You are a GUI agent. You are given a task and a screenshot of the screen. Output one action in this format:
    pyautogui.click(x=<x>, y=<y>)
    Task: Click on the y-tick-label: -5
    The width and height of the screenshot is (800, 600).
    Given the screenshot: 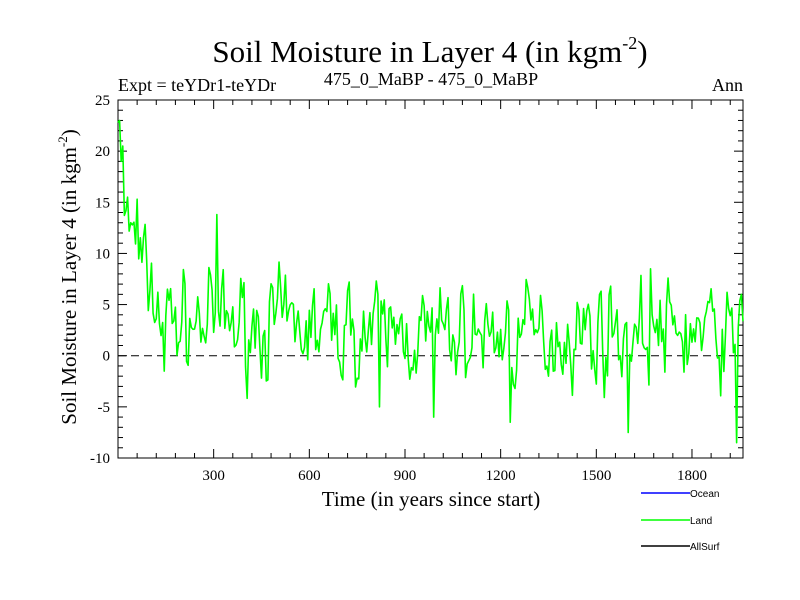 What is the action you would take?
    pyautogui.click(x=104, y=408)
    